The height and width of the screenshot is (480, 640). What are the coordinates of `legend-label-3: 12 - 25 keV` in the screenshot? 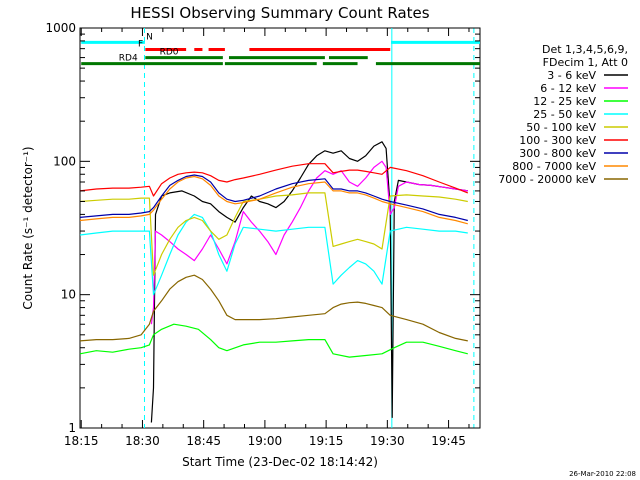 It's located at (564, 101).